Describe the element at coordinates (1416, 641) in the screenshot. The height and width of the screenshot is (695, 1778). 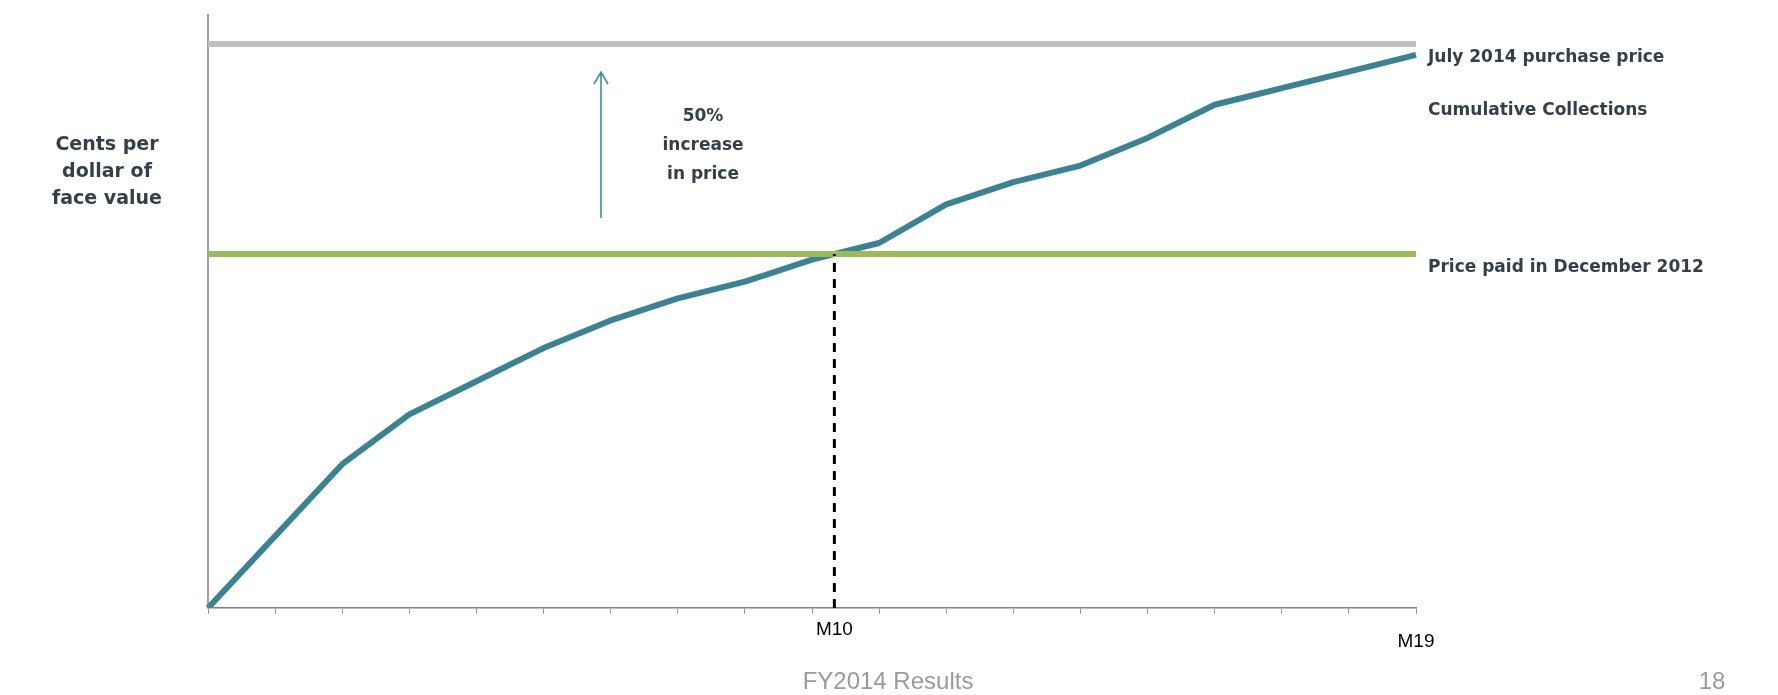
I see `text: M19` at that location.